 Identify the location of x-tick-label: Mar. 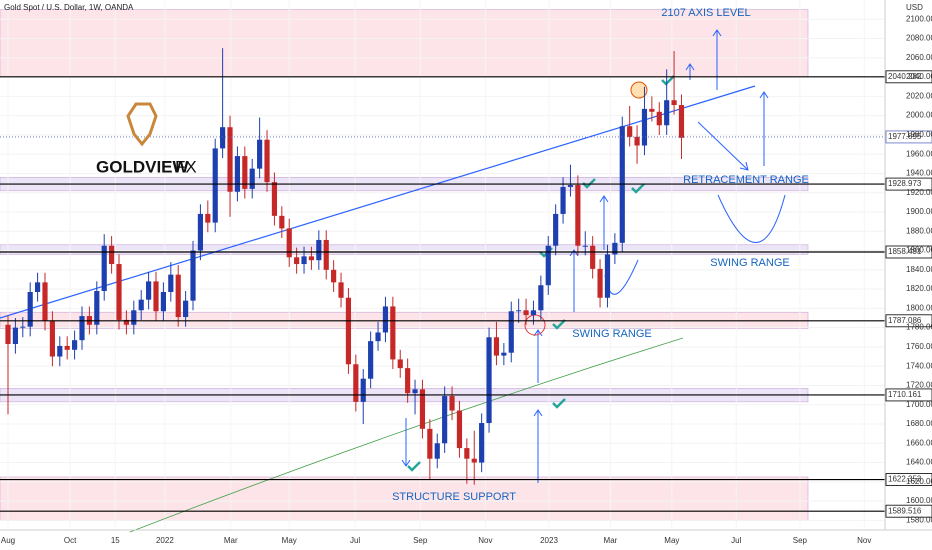
(231, 540).